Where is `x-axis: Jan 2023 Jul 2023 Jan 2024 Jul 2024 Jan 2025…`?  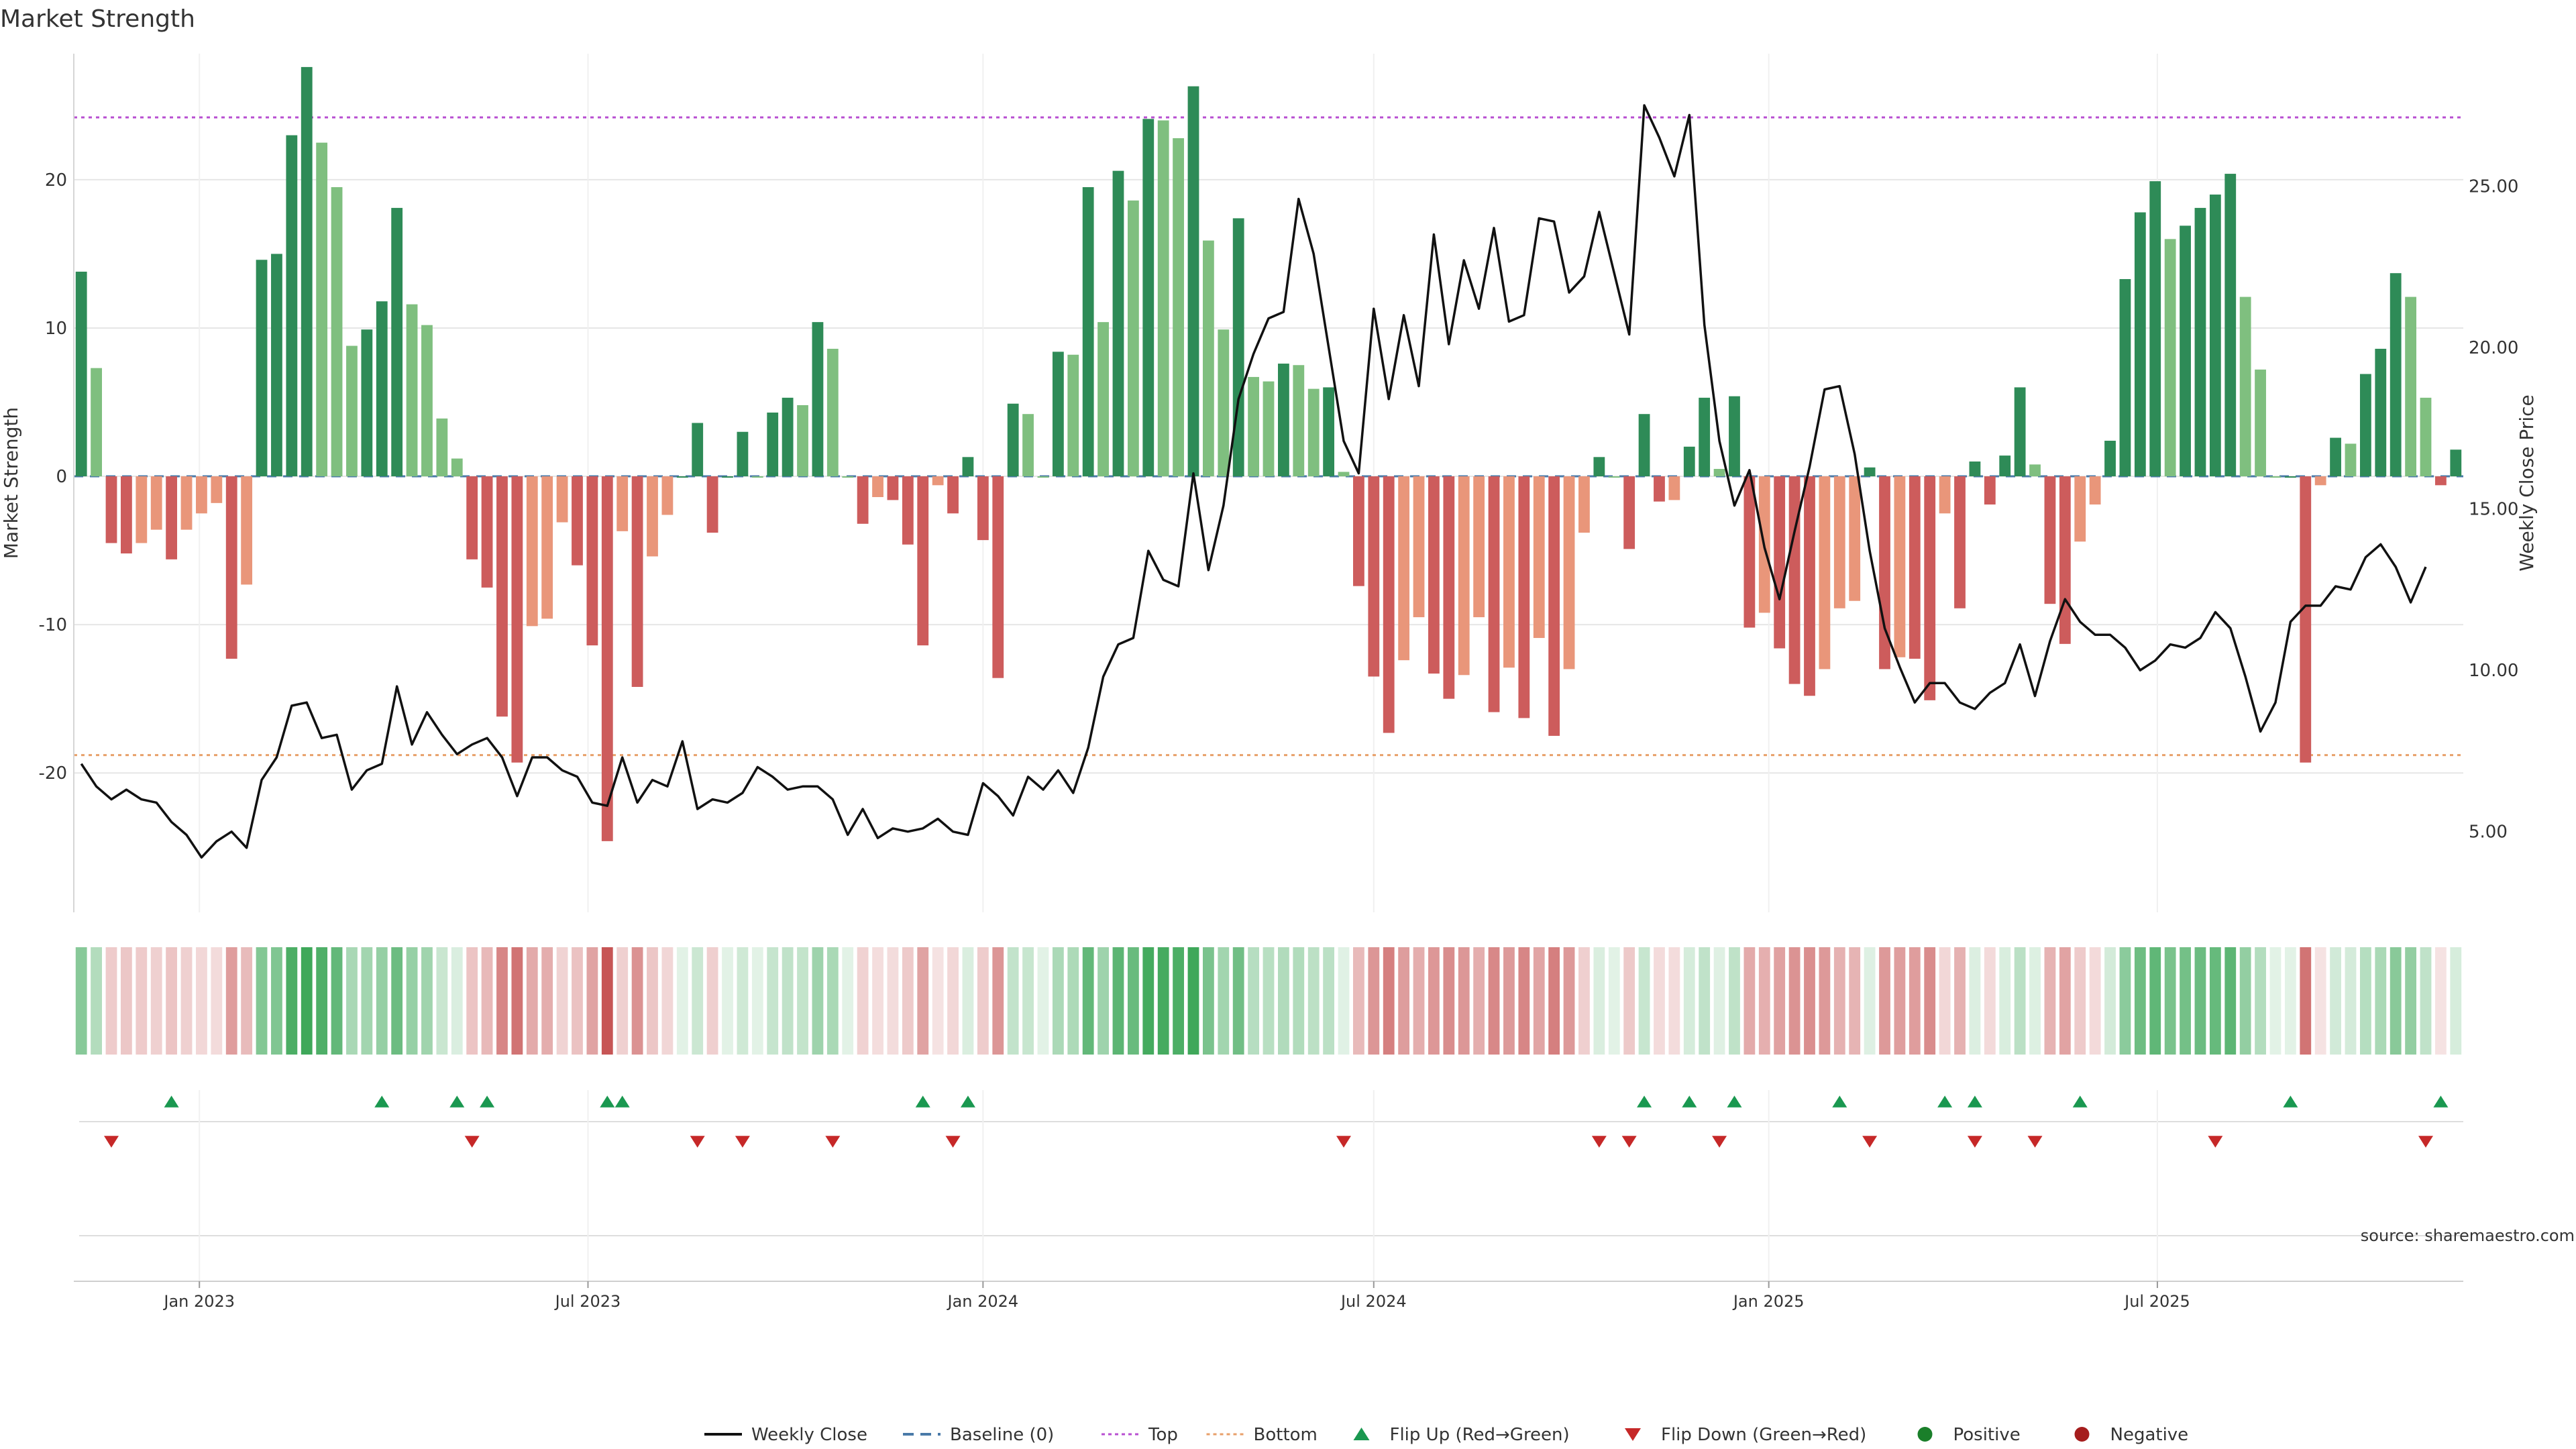
x-axis: Jan 2023 Jul 2023 Jan 2024 Jul 2024 Jan 2025… is located at coordinates (1268, 1296).